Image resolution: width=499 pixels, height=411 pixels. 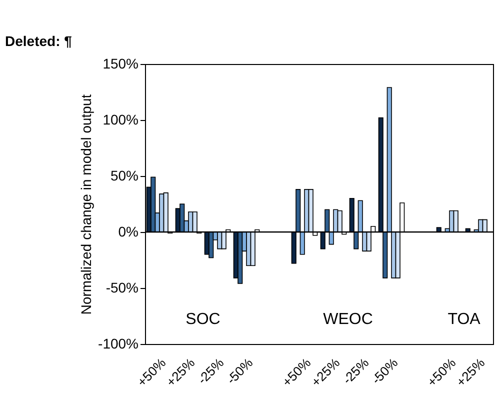 What do you see at coordinates (86, 204) in the screenshot?
I see `y-axis-title: Normalized change in model output` at bounding box center [86, 204].